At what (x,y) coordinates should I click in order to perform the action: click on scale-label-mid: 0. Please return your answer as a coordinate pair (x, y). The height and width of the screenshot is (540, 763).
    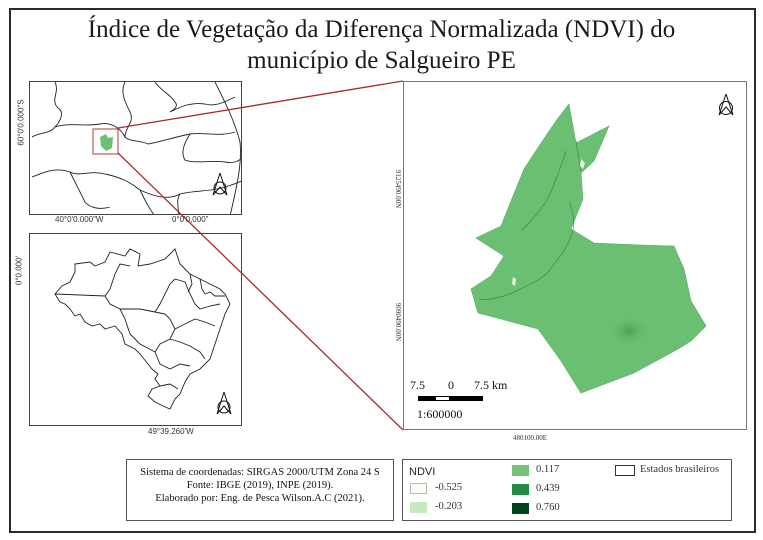
    Looking at the image, I should click on (451, 385).